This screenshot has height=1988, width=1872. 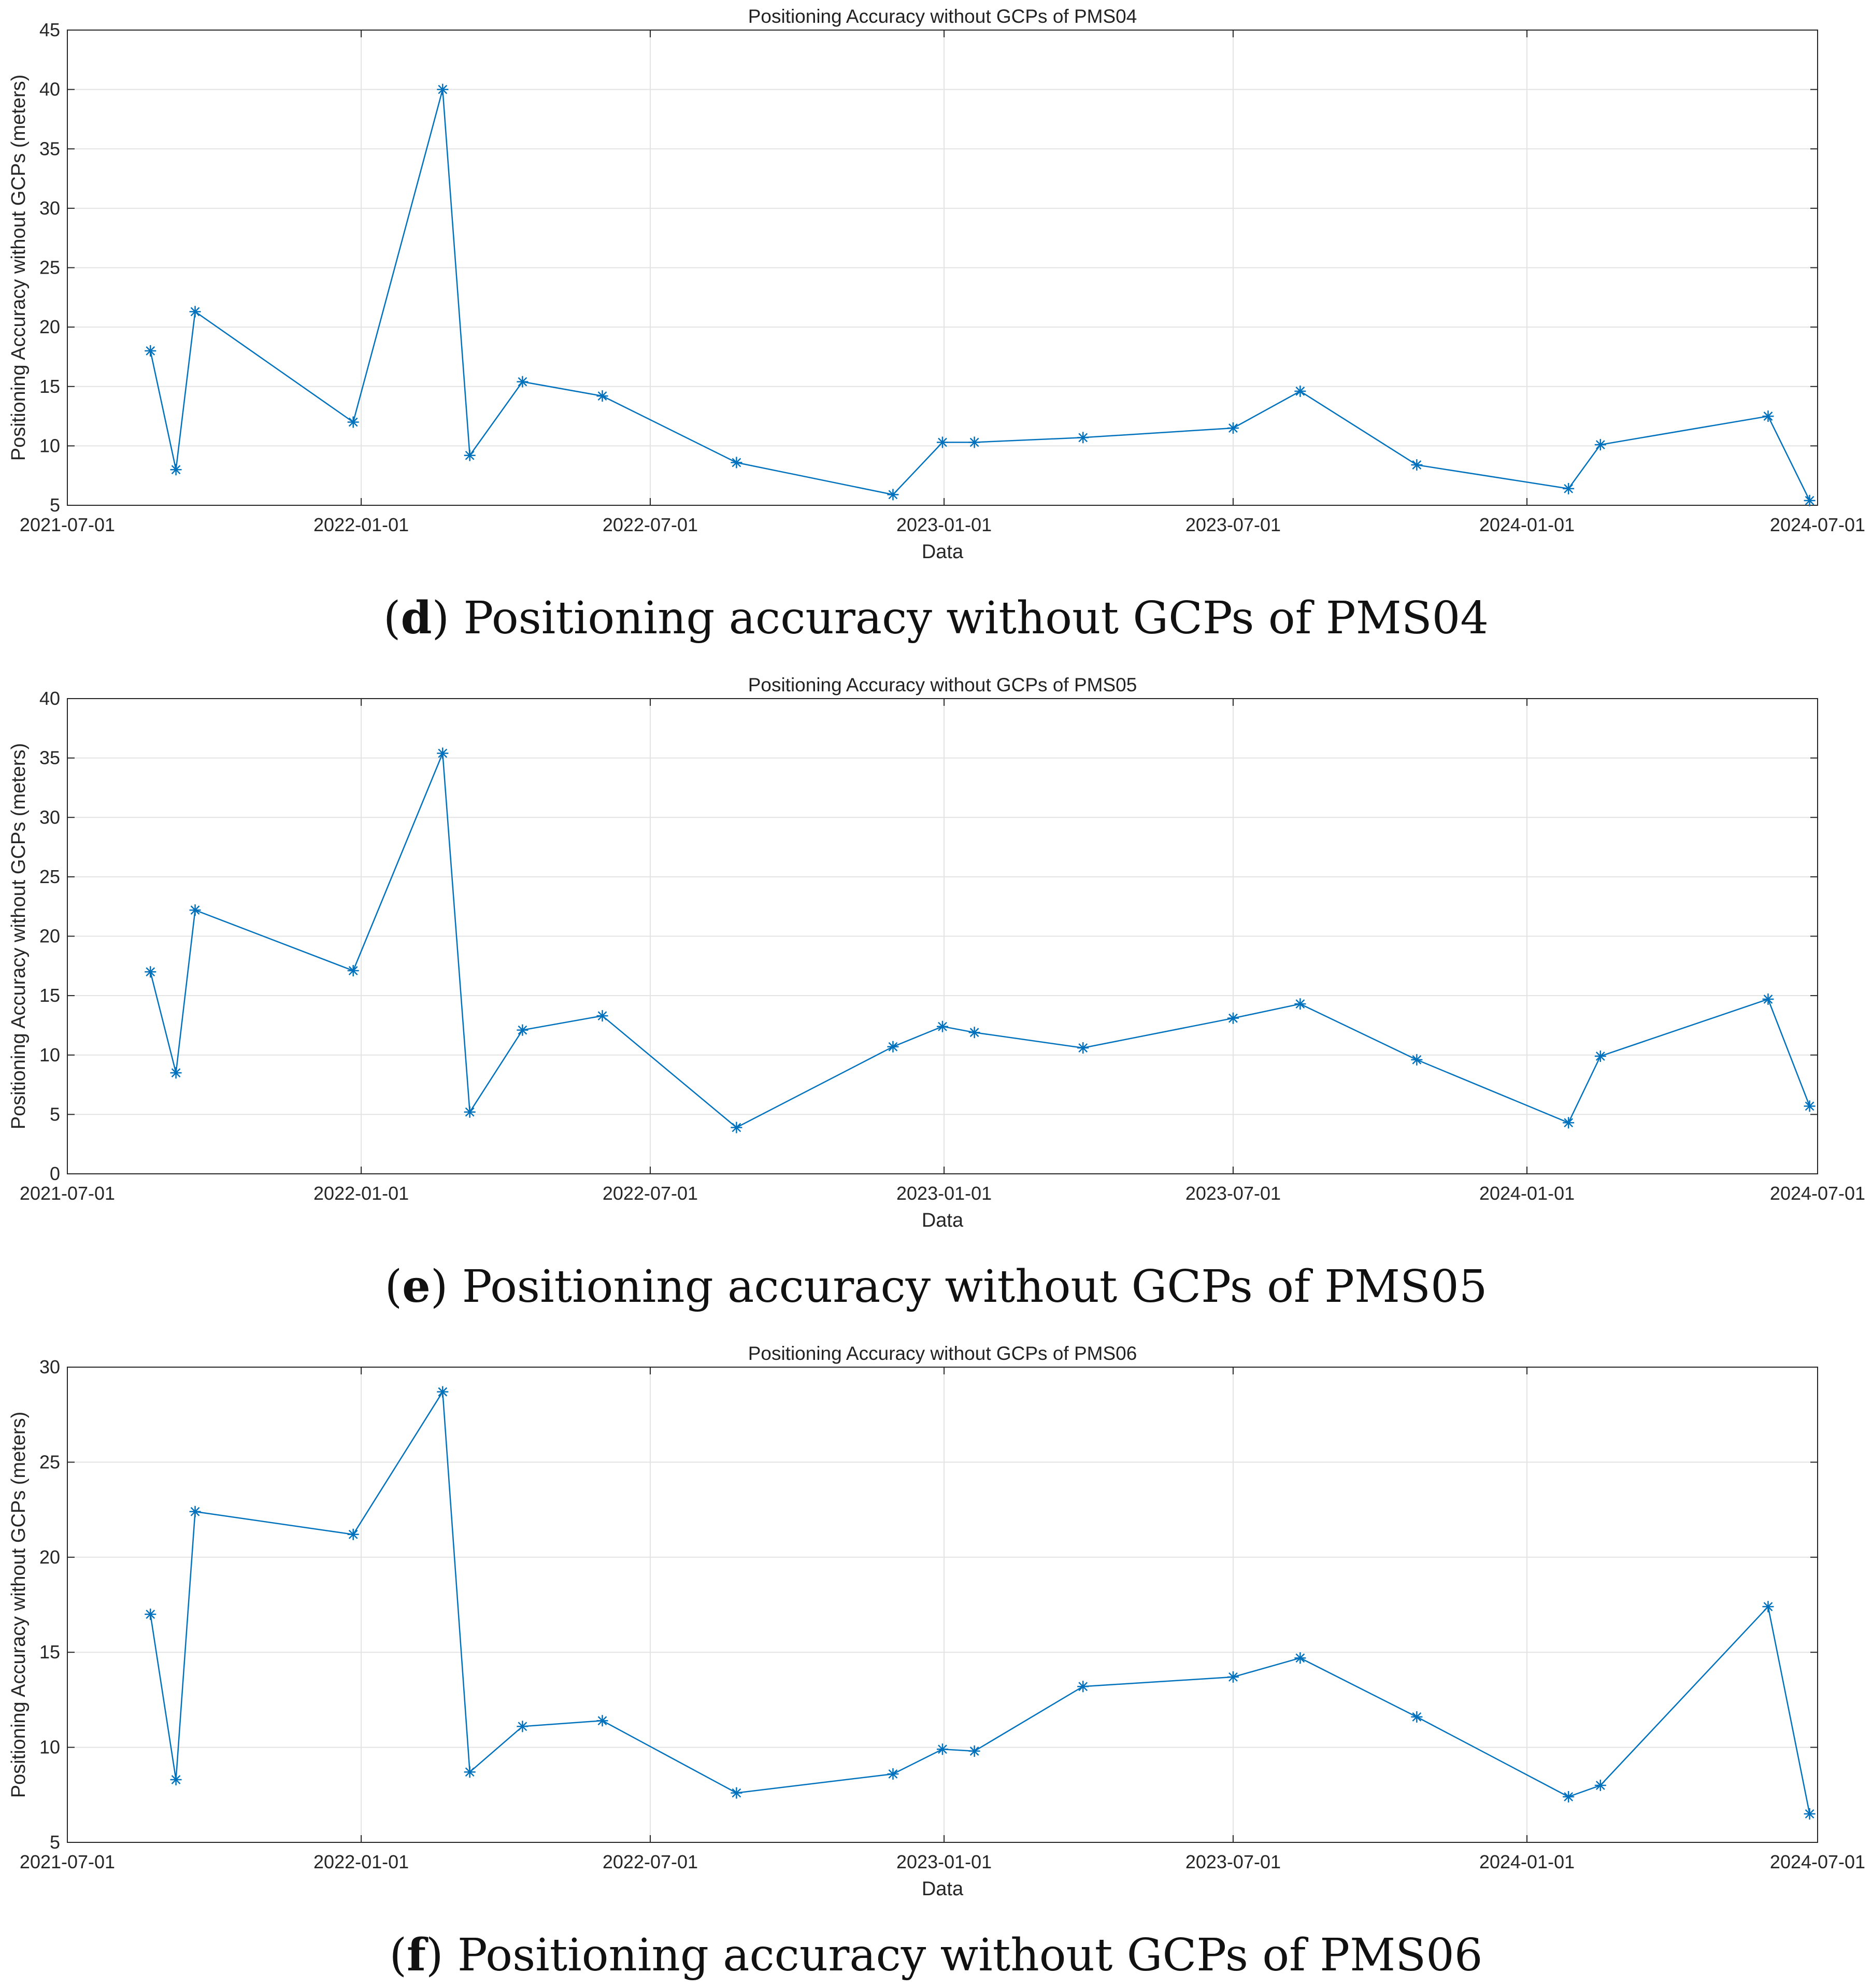 I want to click on caption-letter: d, so click(x=416, y=618).